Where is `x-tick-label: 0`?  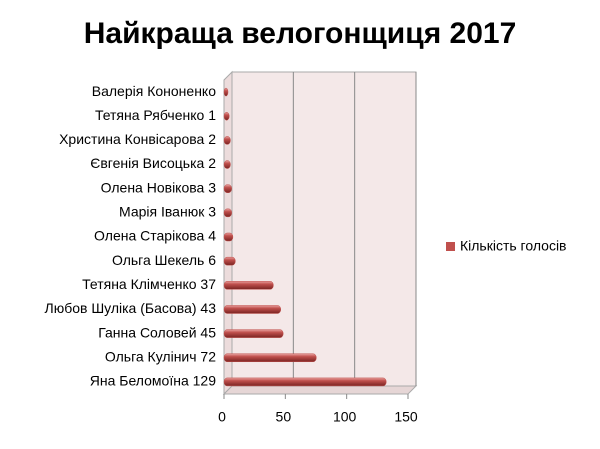
x-tick-label: 0 is located at coordinates (222, 417).